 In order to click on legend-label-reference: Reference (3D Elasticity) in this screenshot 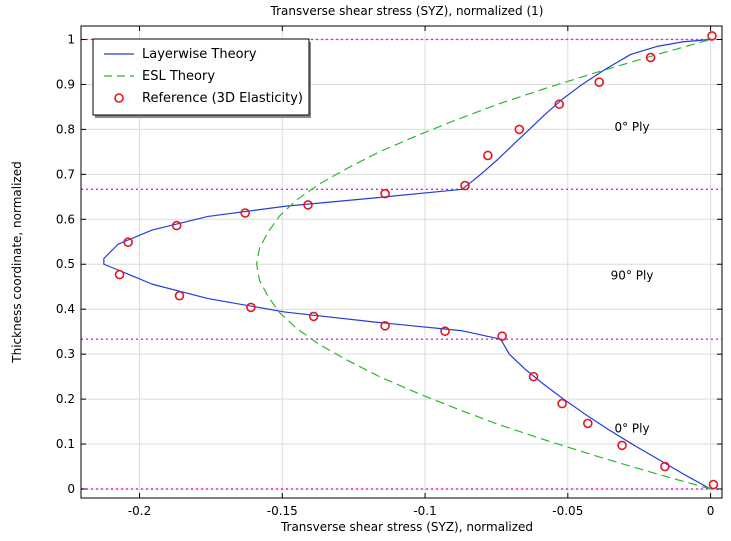, I will do `click(222, 98)`.